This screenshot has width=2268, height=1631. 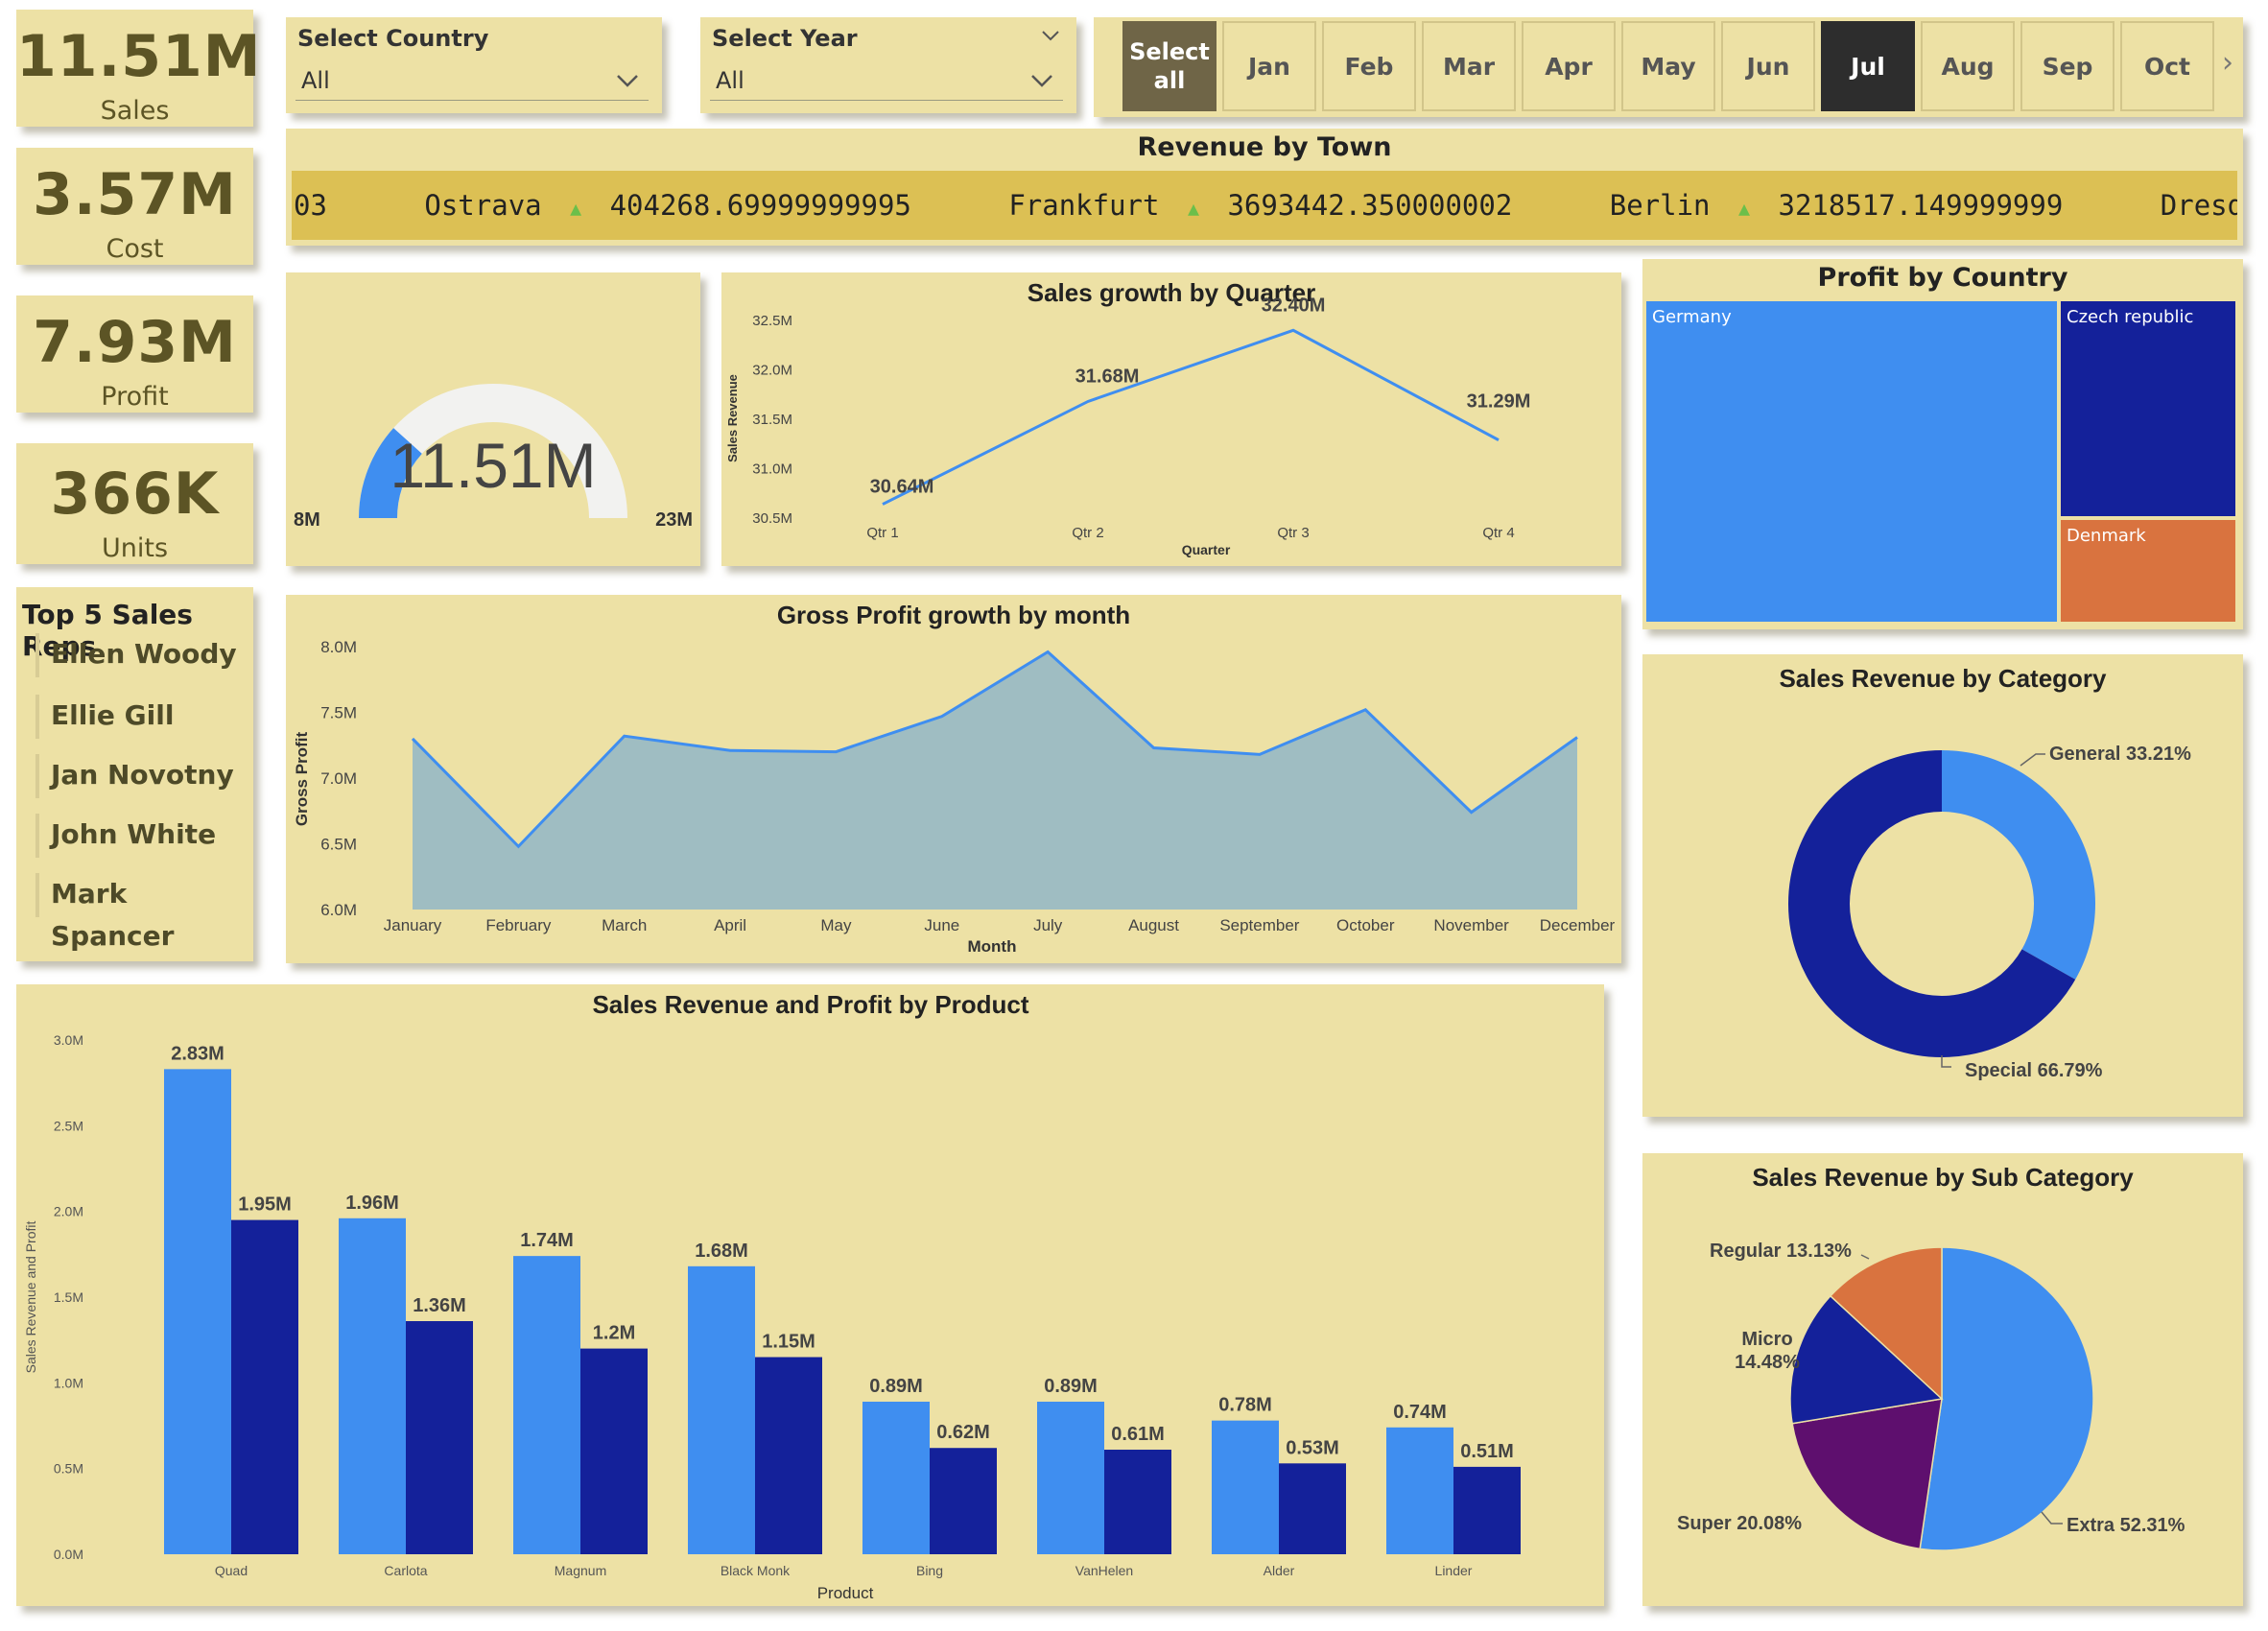 I want to click on gauge-track, so click(x=493, y=451).